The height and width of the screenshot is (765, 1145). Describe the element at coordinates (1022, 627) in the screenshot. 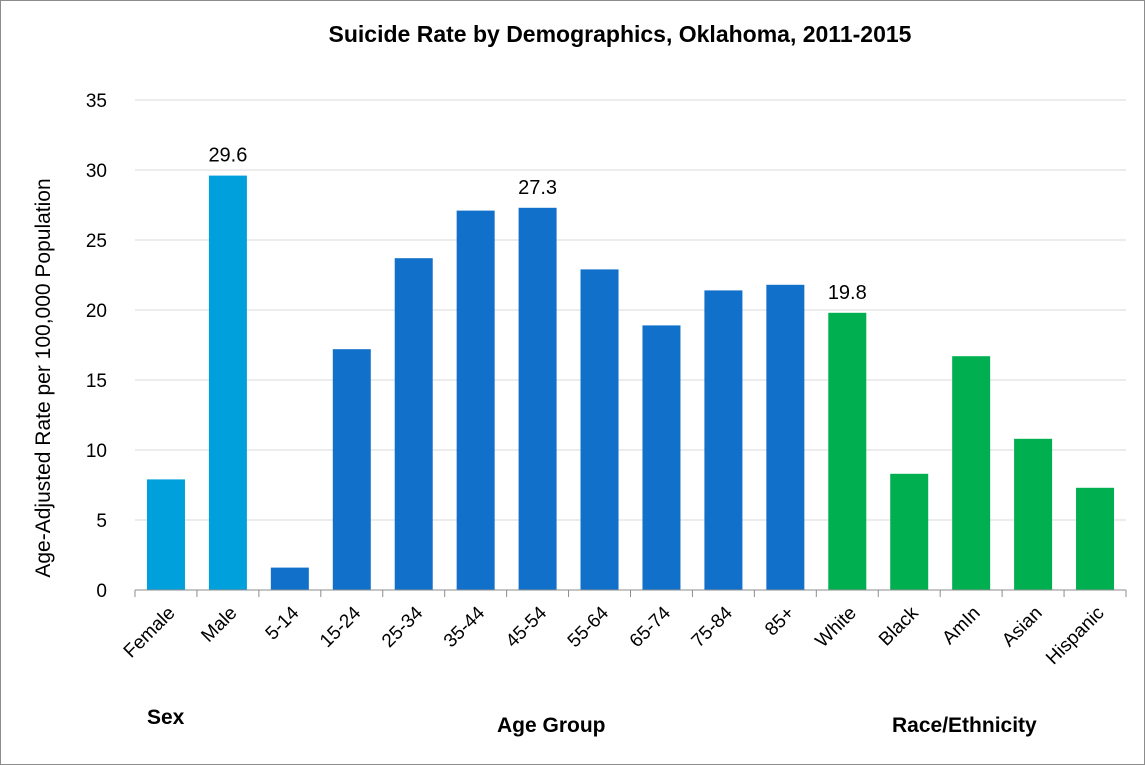

I see `x-tick-label: Asian` at that location.